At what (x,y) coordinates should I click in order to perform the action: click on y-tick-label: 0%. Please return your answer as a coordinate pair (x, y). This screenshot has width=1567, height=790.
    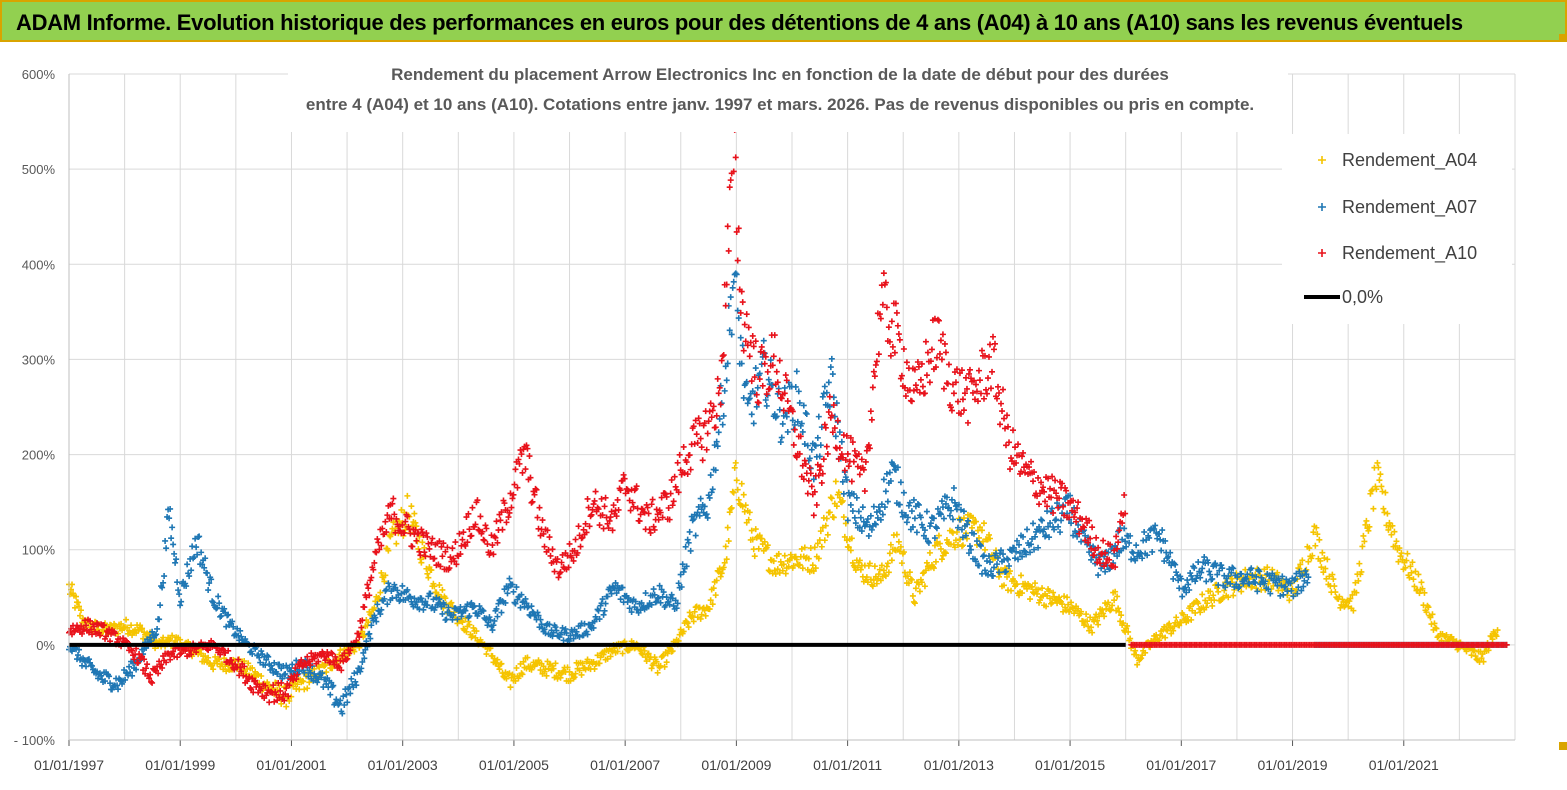
    Looking at the image, I should click on (45, 645).